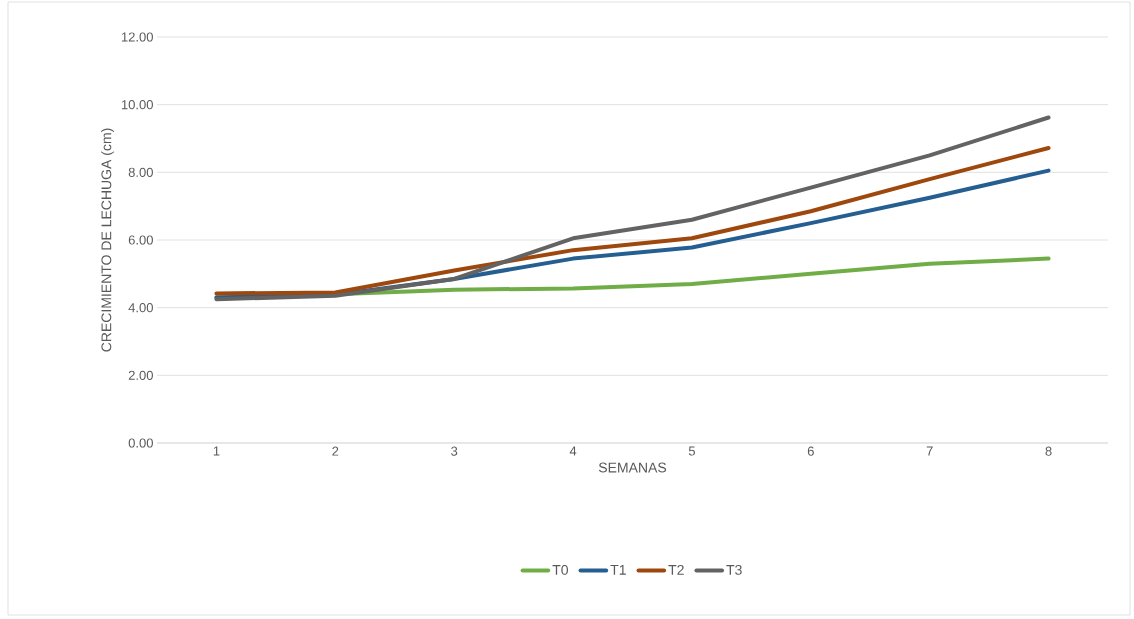 Image resolution: width=1134 pixels, height=619 pixels. Describe the element at coordinates (632, 467) in the screenshot. I see `x-axis-title: SEMANAS` at that location.